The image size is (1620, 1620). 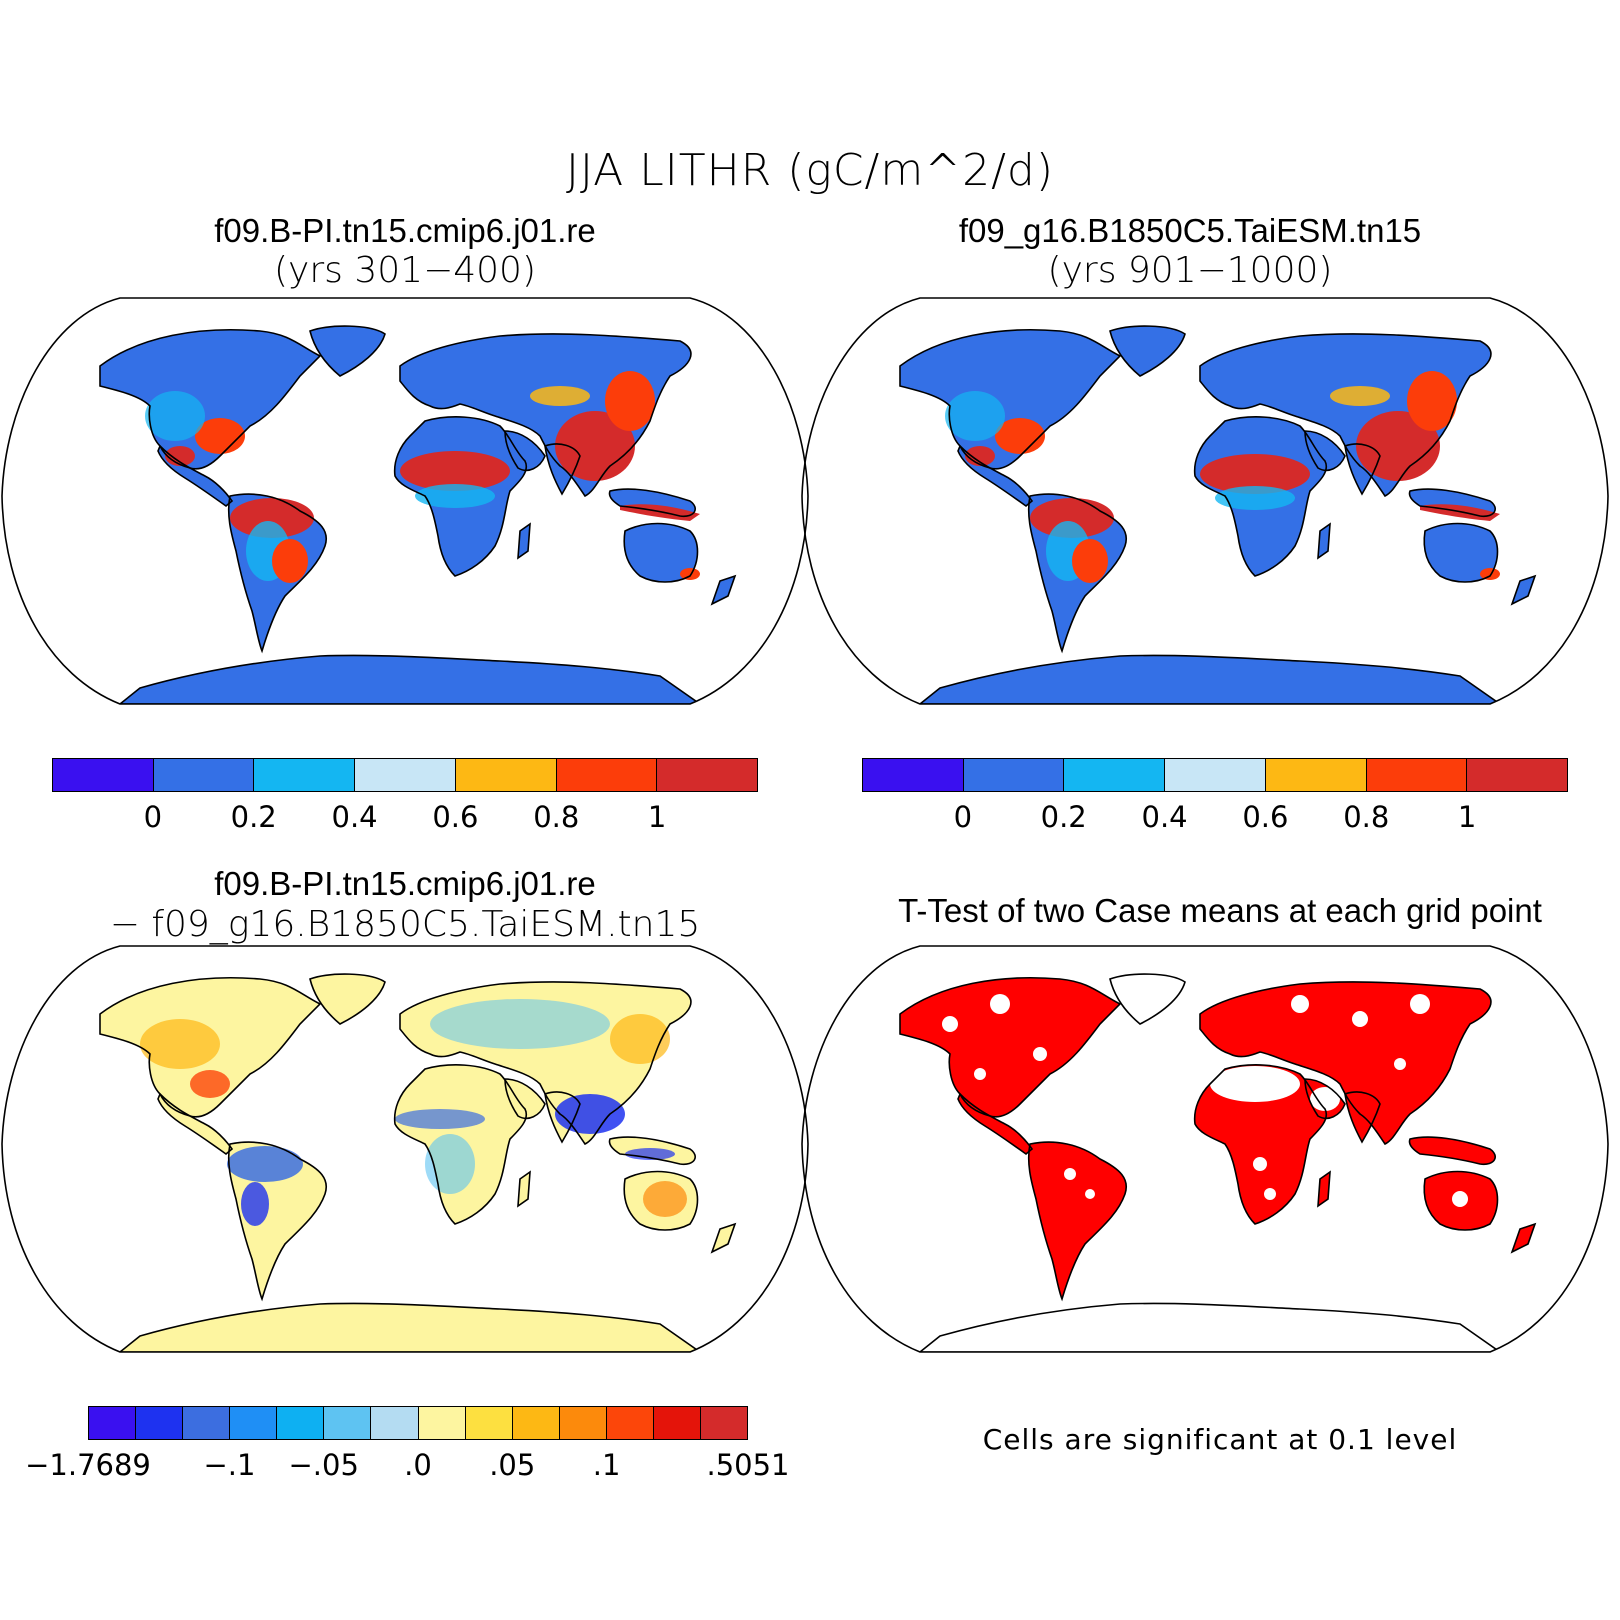 What do you see at coordinates (1190, 270) in the screenshot?
I see `panel-tr-years: (yrs 901−1000)` at bounding box center [1190, 270].